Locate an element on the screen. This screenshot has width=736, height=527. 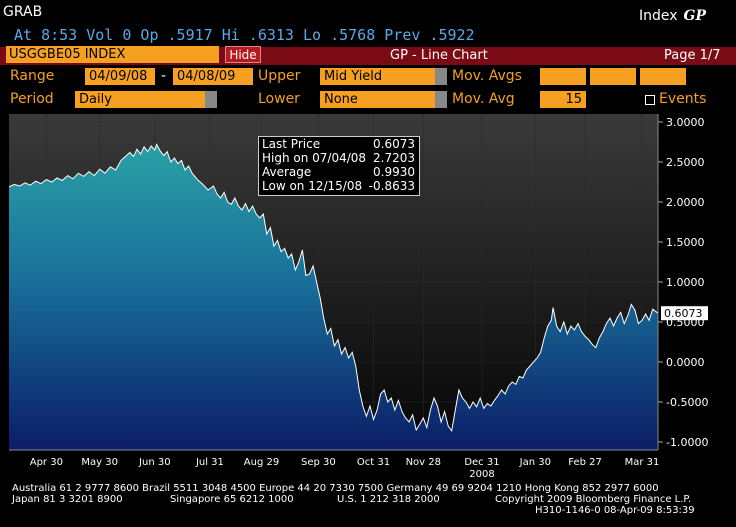
x-tick-label: Jan 30 is located at coordinates (535, 462).